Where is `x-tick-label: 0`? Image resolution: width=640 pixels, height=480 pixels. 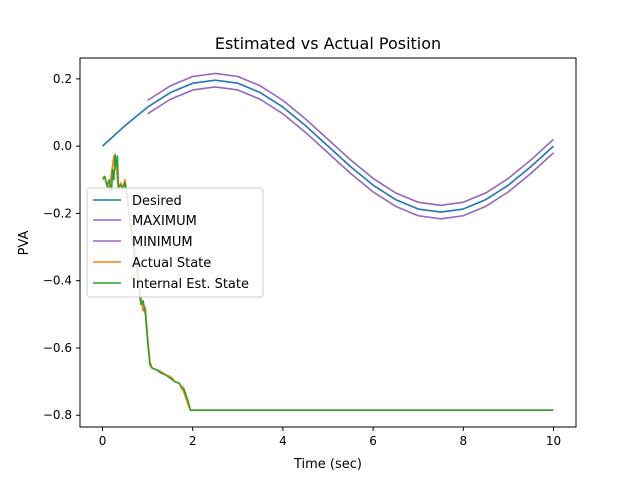 x-tick-label: 0 is located at coordinates (103, 441).